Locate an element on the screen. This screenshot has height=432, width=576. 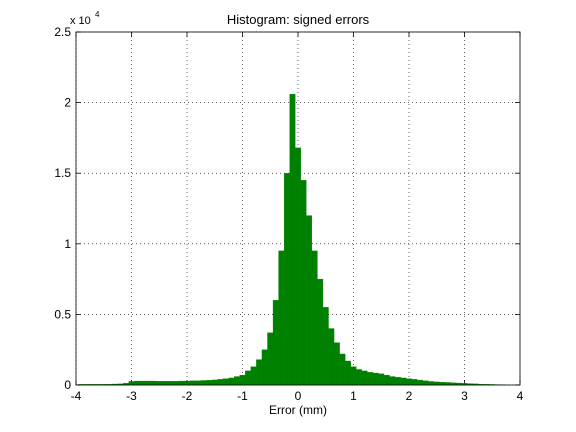
x-axis-label: Error (mm) is located at coordinates (298, 410).